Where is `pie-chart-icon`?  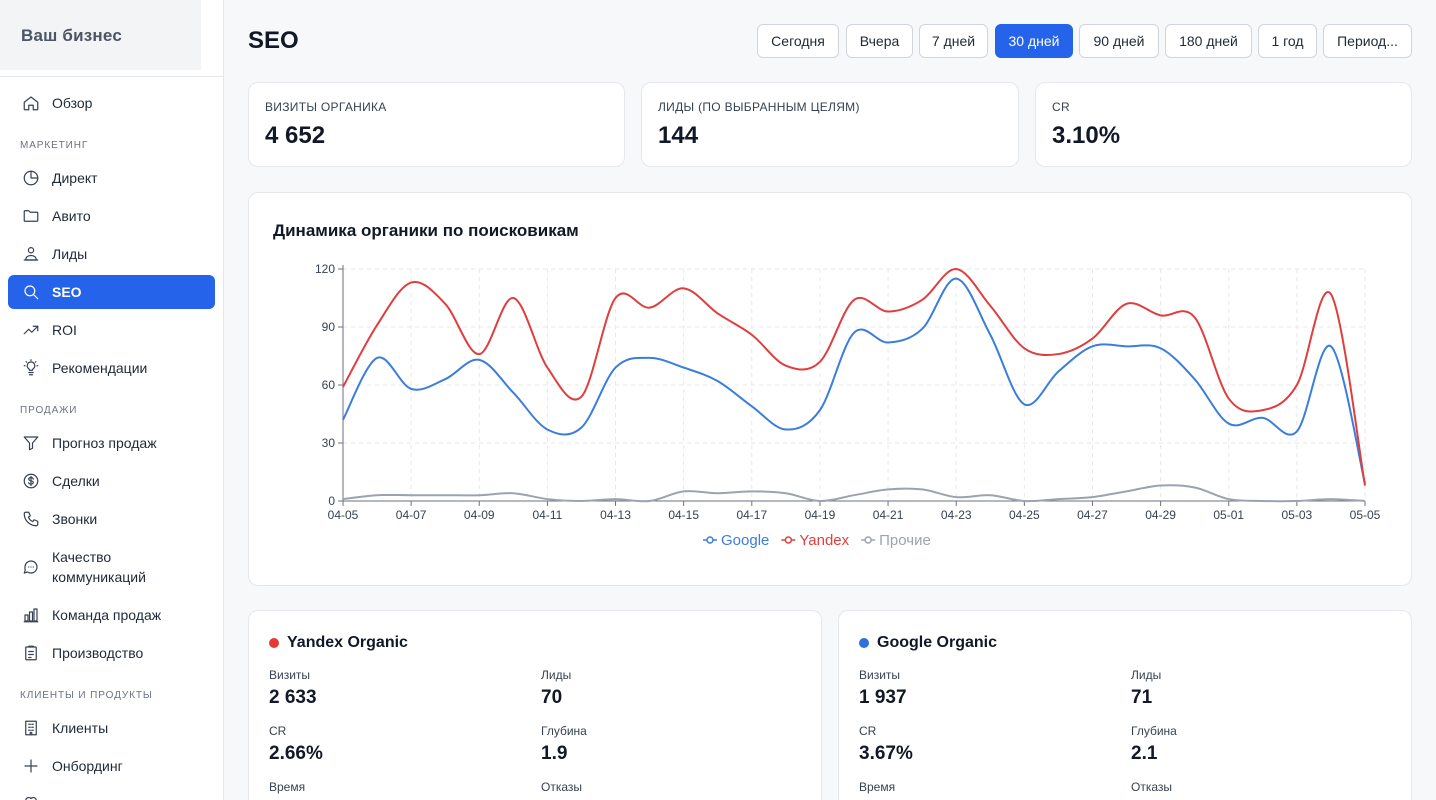
pie-chart-icon is located at coordinates (31, 178).